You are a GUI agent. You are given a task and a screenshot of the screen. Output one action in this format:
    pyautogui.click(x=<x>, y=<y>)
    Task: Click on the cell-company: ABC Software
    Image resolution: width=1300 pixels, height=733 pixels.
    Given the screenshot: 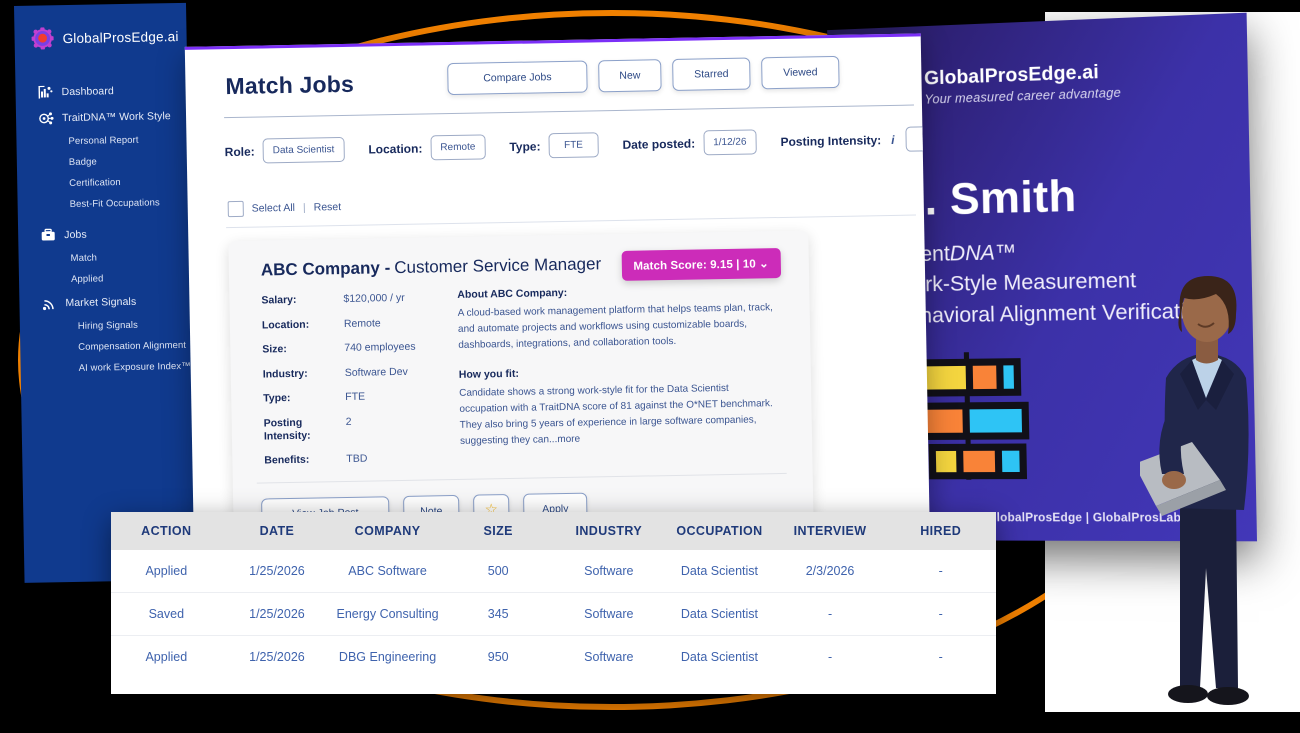 What is the action you would take?
    pyautogui.click(x=387, y=571)
    